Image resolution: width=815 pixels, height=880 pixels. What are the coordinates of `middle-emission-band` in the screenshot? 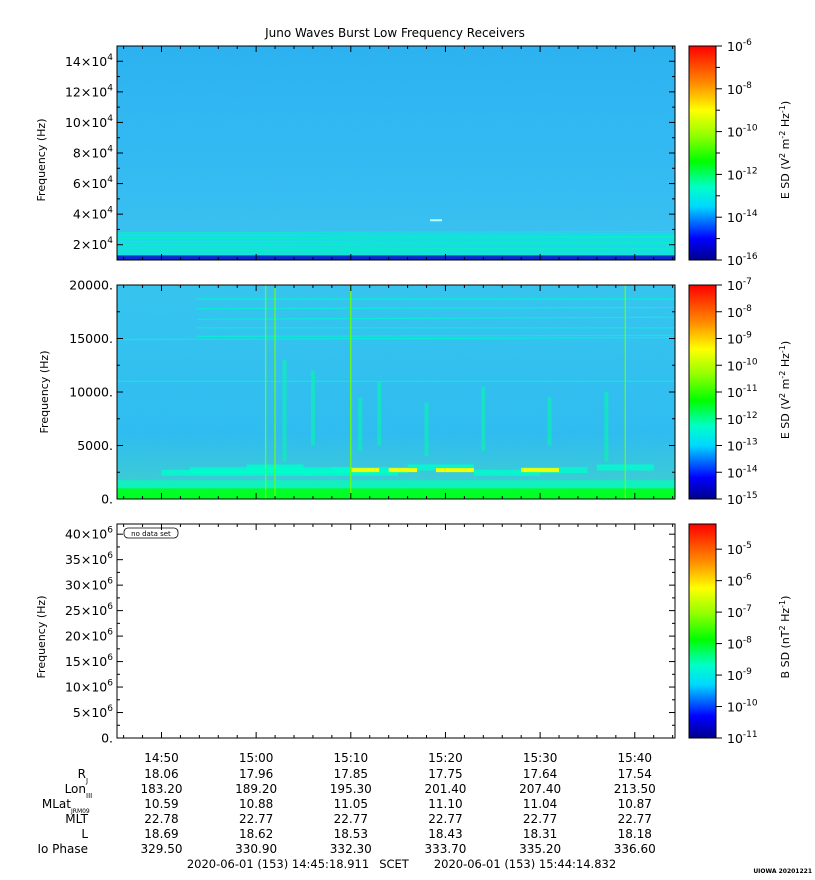 It's located at (507, 472).